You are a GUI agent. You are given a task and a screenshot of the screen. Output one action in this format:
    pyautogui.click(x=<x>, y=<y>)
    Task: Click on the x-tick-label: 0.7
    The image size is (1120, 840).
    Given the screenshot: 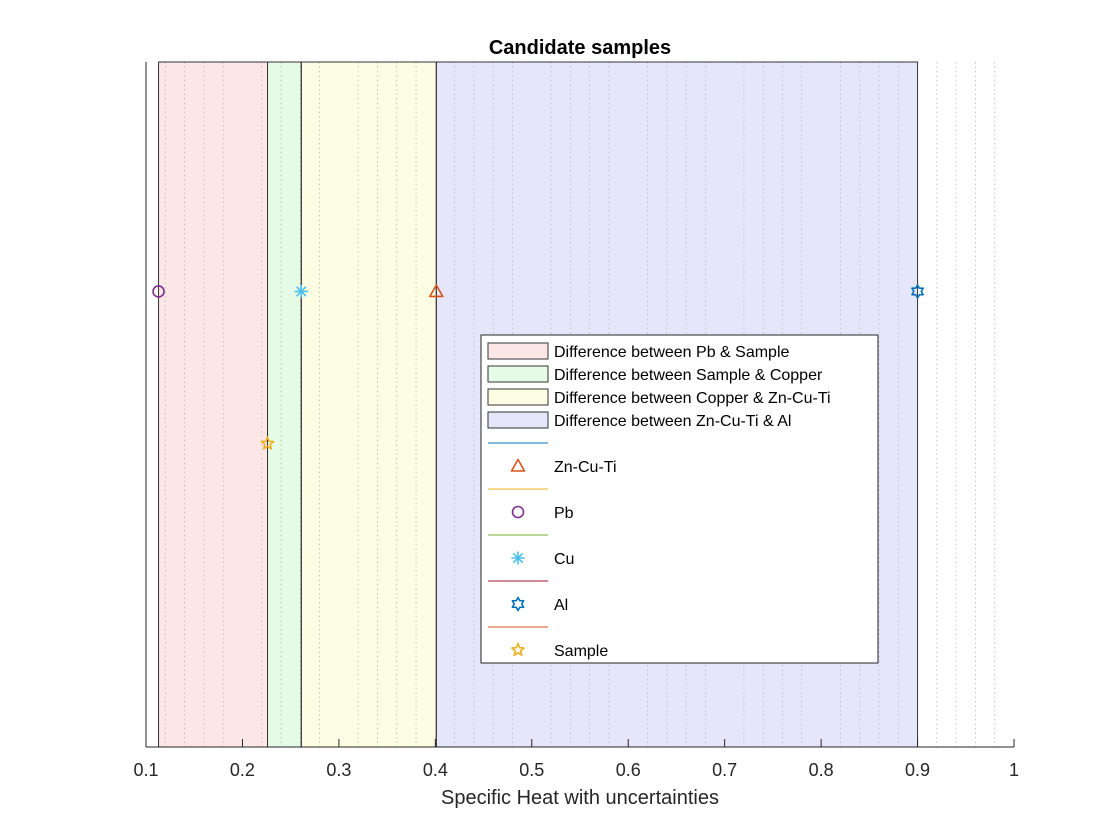 What is the action you would take?
    pyautogui.click(x=724, y=770)
    